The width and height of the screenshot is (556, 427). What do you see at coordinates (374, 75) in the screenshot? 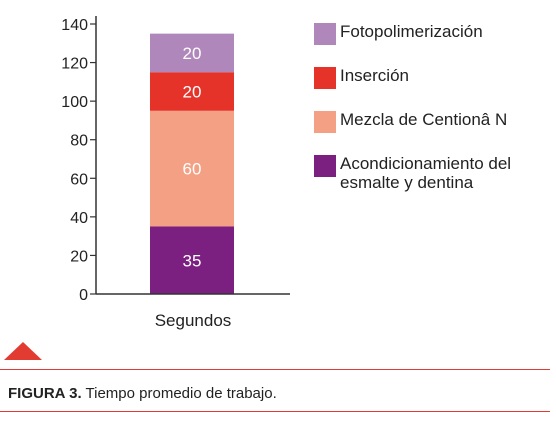
I see `legend-label: Inserción` at bounding box center [374, 75].